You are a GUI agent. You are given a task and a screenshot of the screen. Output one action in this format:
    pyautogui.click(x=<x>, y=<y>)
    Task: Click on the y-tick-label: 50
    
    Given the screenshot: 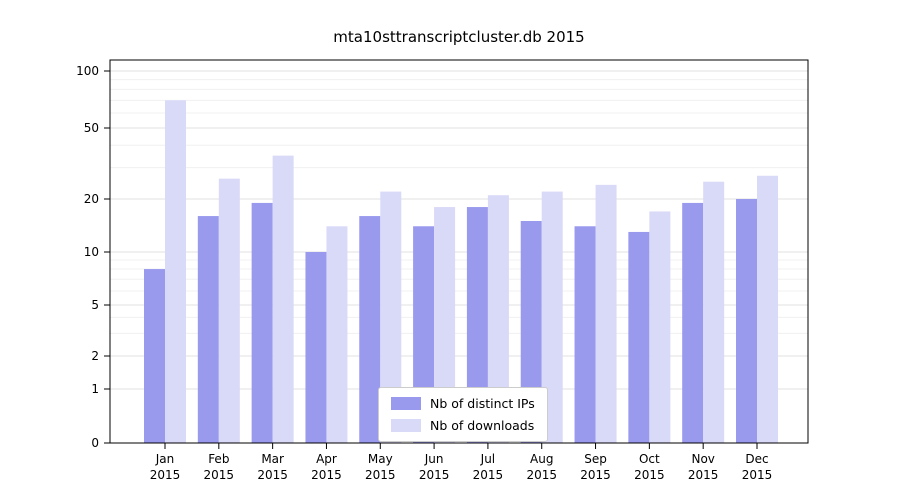 What is the action you would take?
    pyautogui.click(x=91, y=128)
    